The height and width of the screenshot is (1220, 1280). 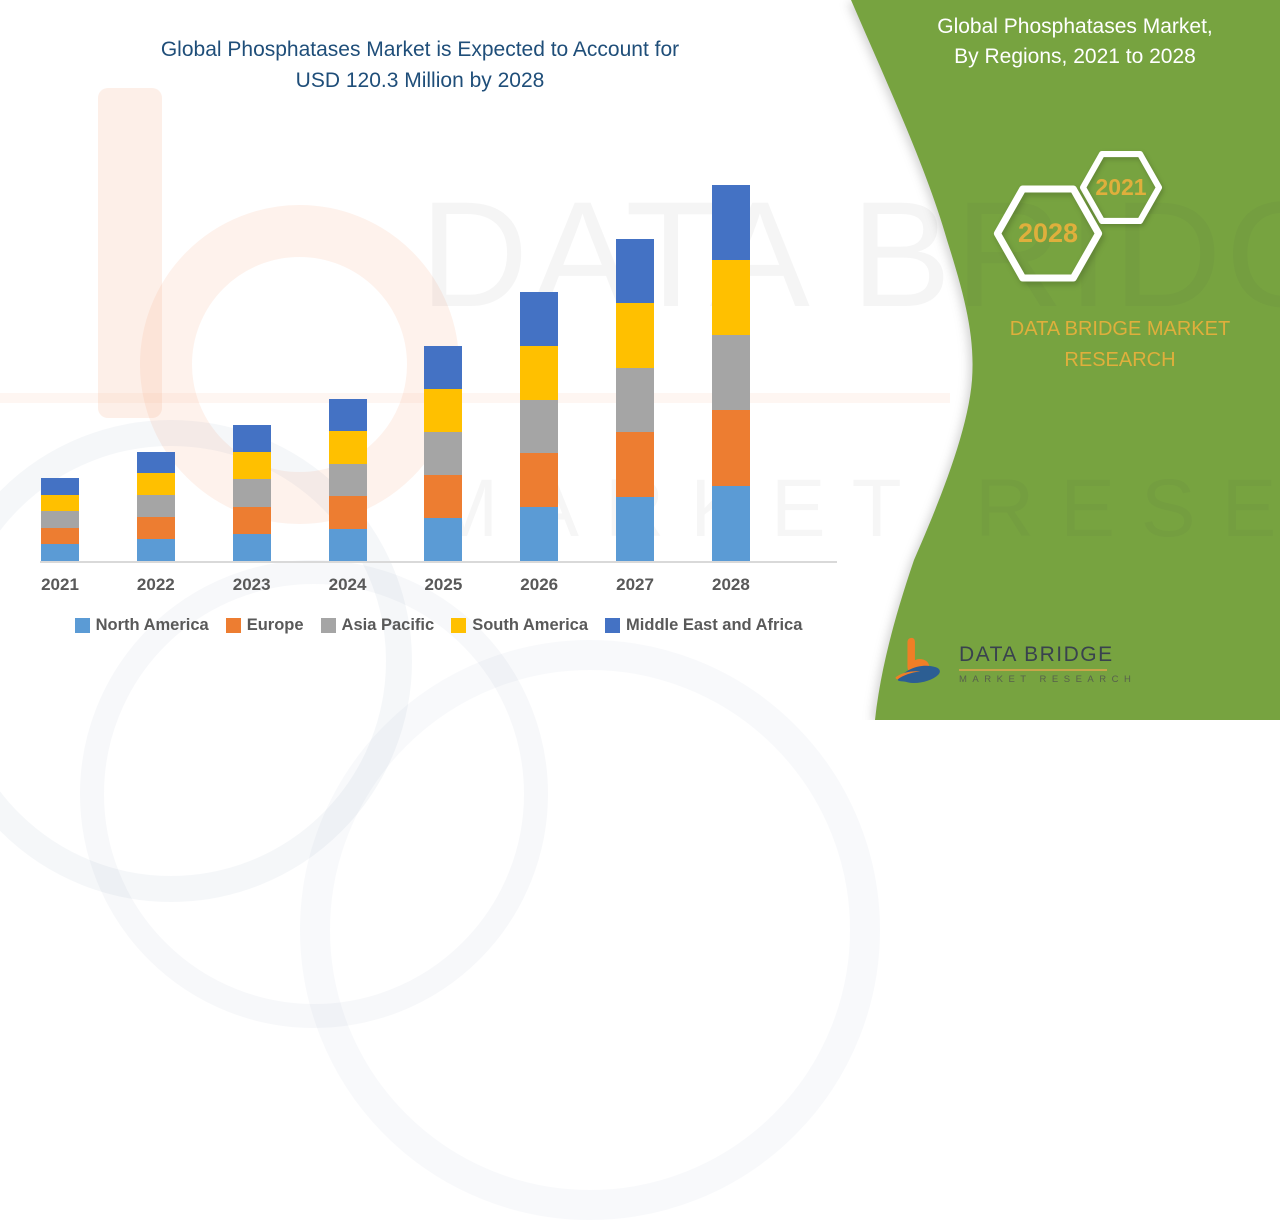 What do you see at coordinates (420, 80) in the screenshot?
I see `chart-title-line-2: USD 120.3 Million by 2028` at bounding box center [420, 80].